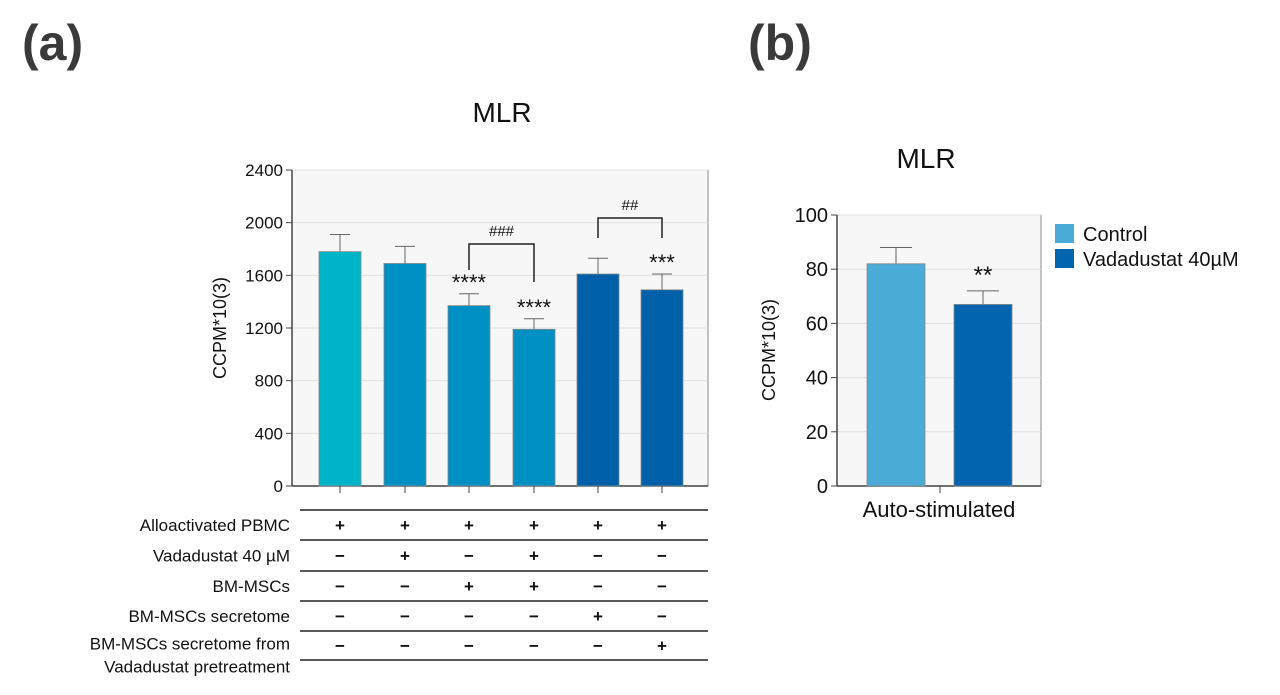  Describe the element at coordinates (817, 433) in the screenshot. I see `y-tick-label: 20` at that location.